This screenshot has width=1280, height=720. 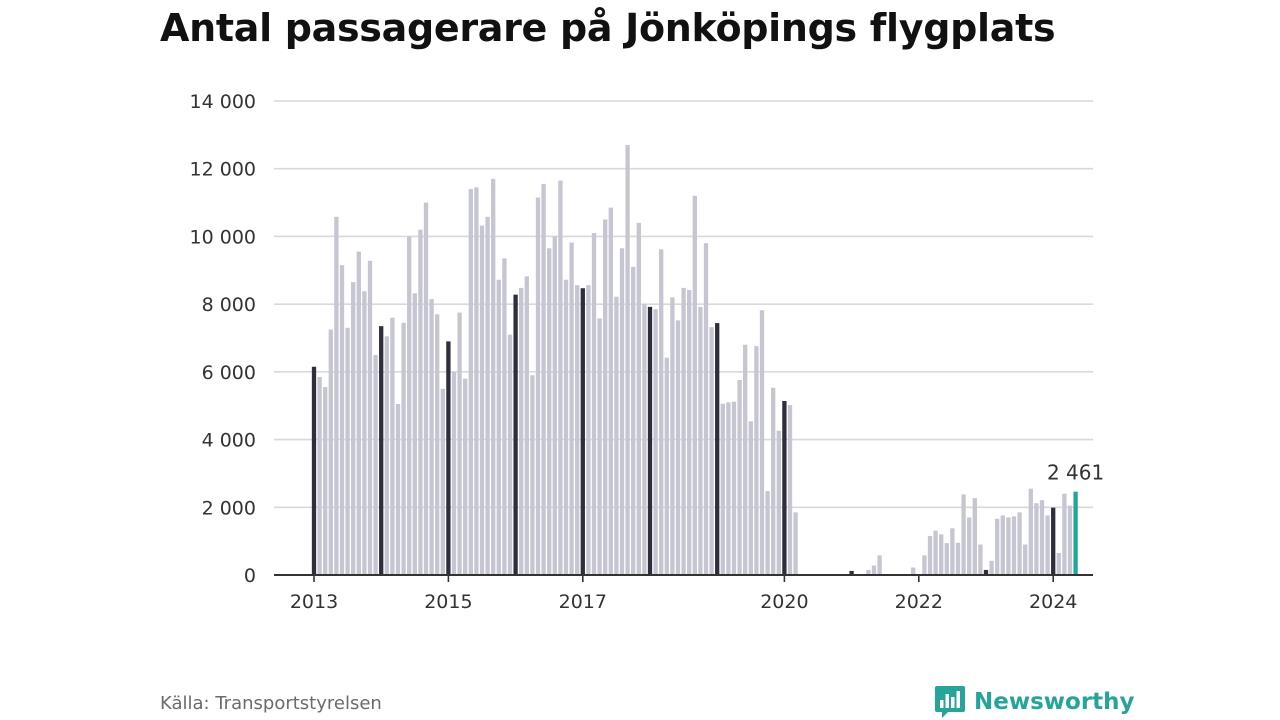 What do you see at coordinates (229, 441) in the screenshot?
I see `y-tick-label: 4 000` at bounding box center [229, 441].